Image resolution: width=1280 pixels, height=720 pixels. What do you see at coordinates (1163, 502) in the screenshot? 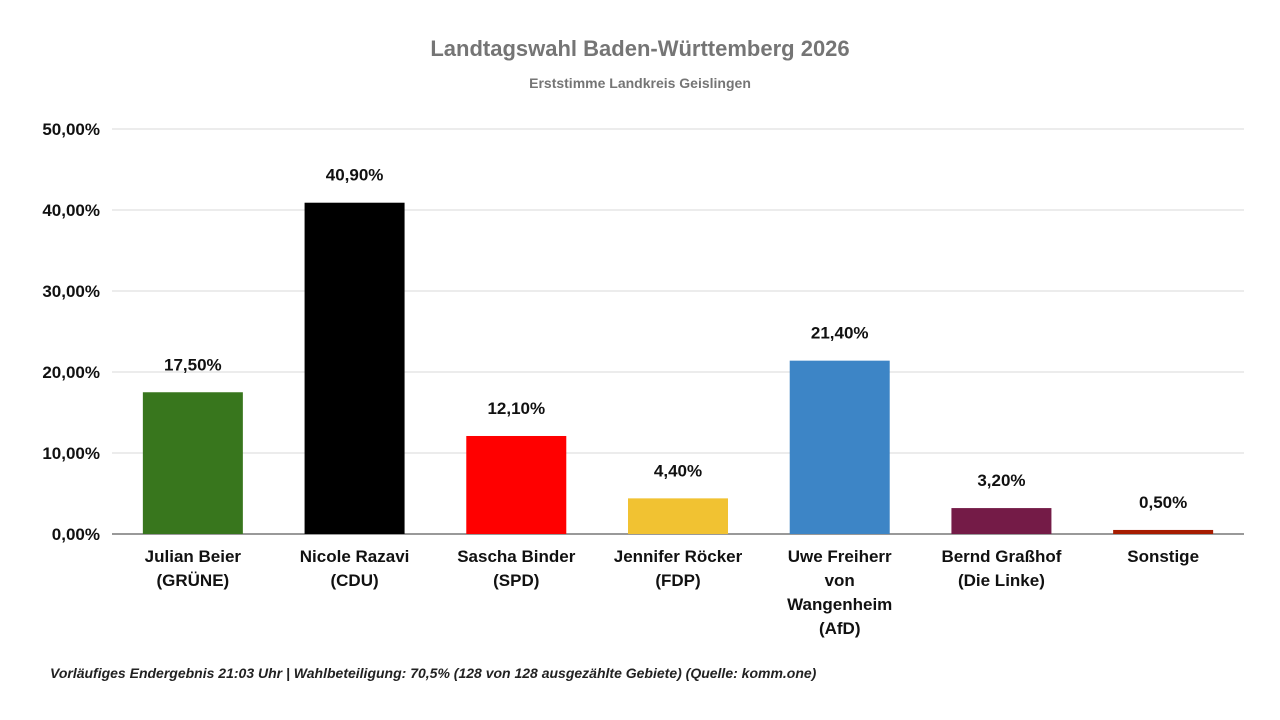
I see `data-label: 0,50%` at bounding box center [1163, 502].